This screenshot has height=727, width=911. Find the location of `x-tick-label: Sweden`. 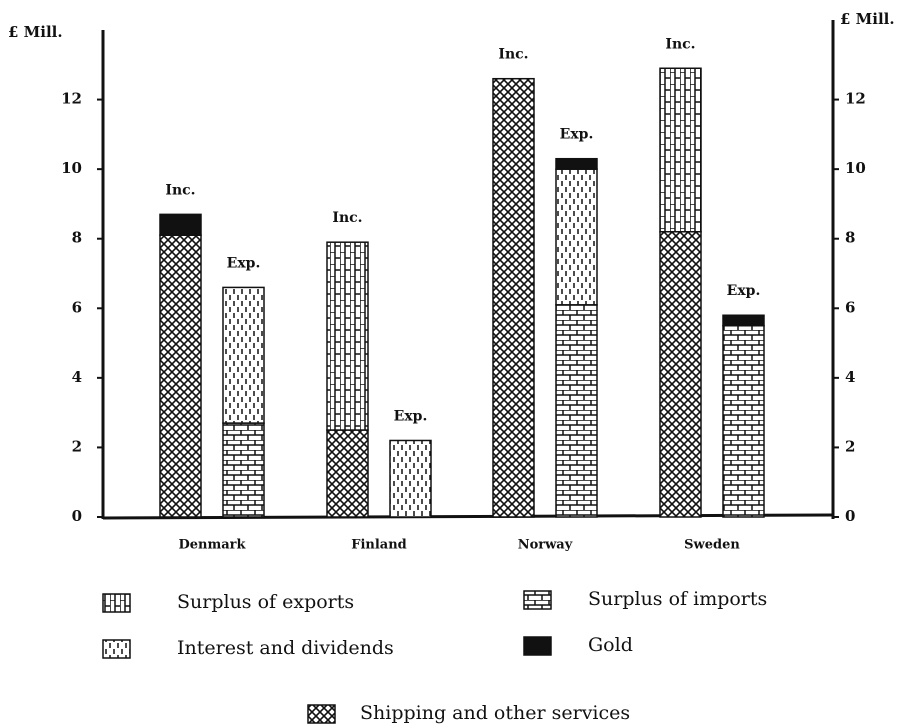

x-tick-label: Sweden is located at coordinates (712, 545).